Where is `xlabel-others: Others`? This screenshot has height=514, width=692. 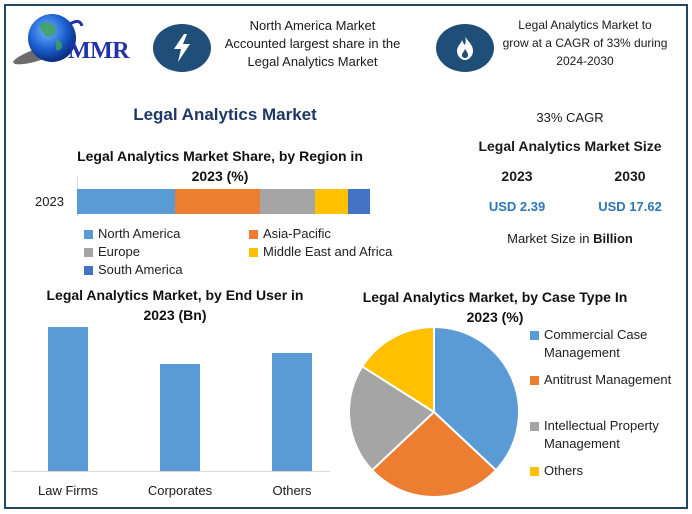
xlabel-others: Others is located at coordinates (292, 490).